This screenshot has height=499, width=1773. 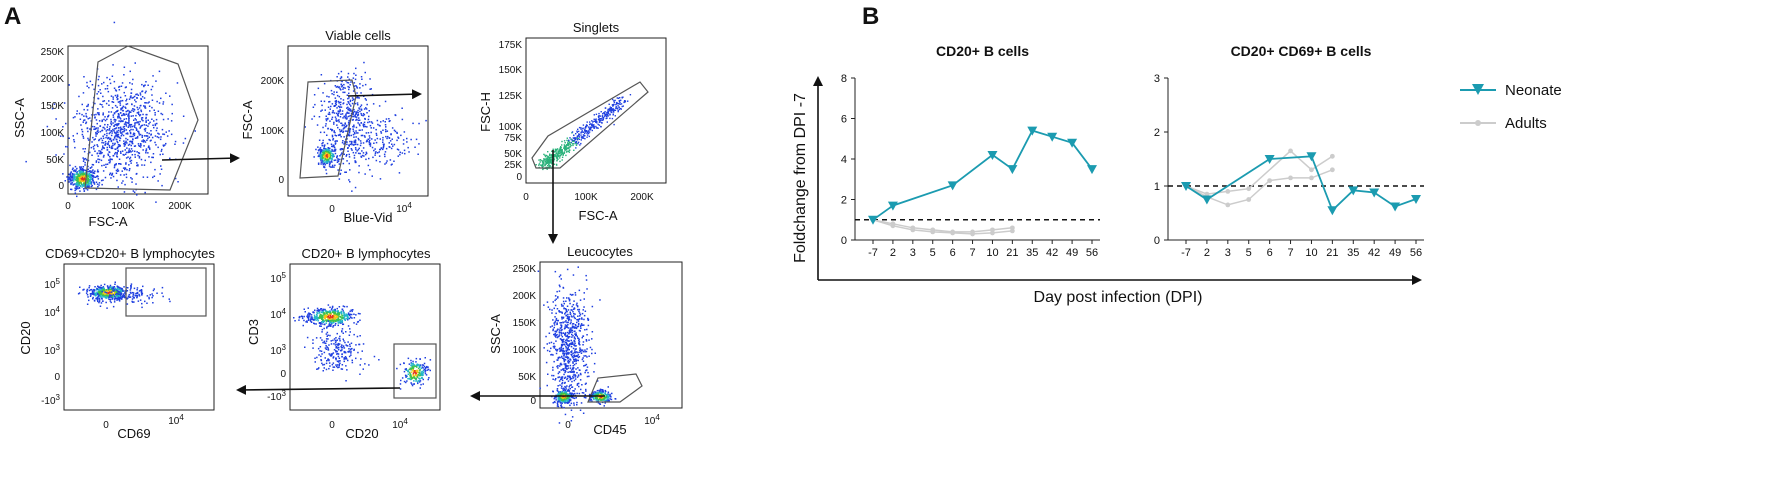 What do you see at coordinates (180, 206) in the screenshot?
I see `x-tick-label: 200K` at bounding box center [180, 206].